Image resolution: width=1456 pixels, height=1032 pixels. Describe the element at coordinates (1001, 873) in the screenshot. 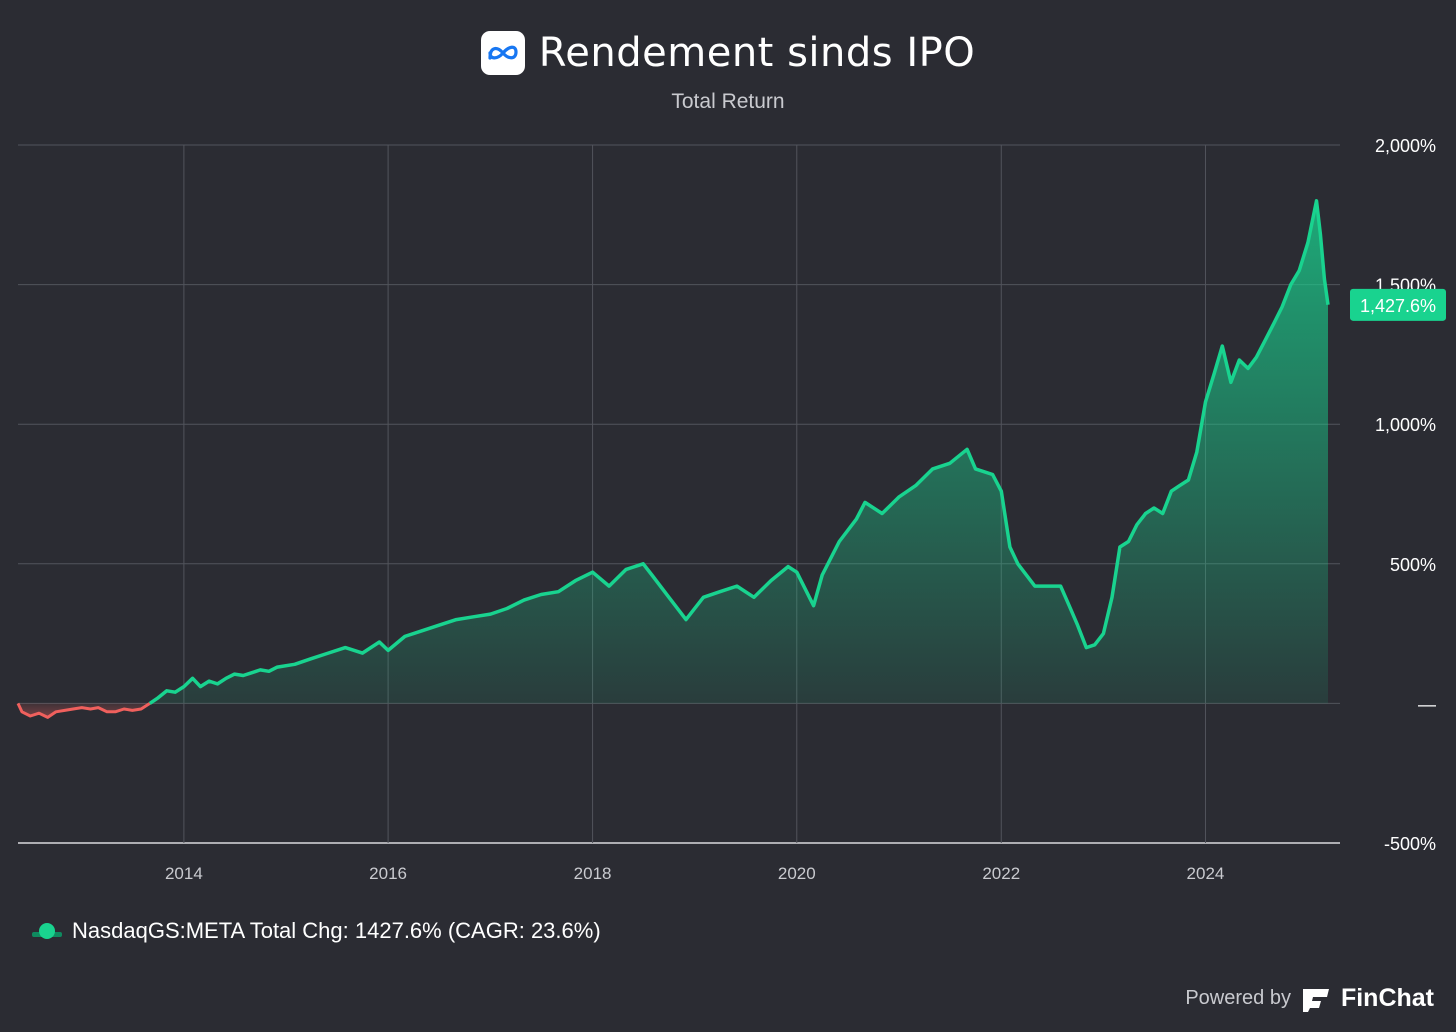

I see `x-tick-label: 2022` at that location.